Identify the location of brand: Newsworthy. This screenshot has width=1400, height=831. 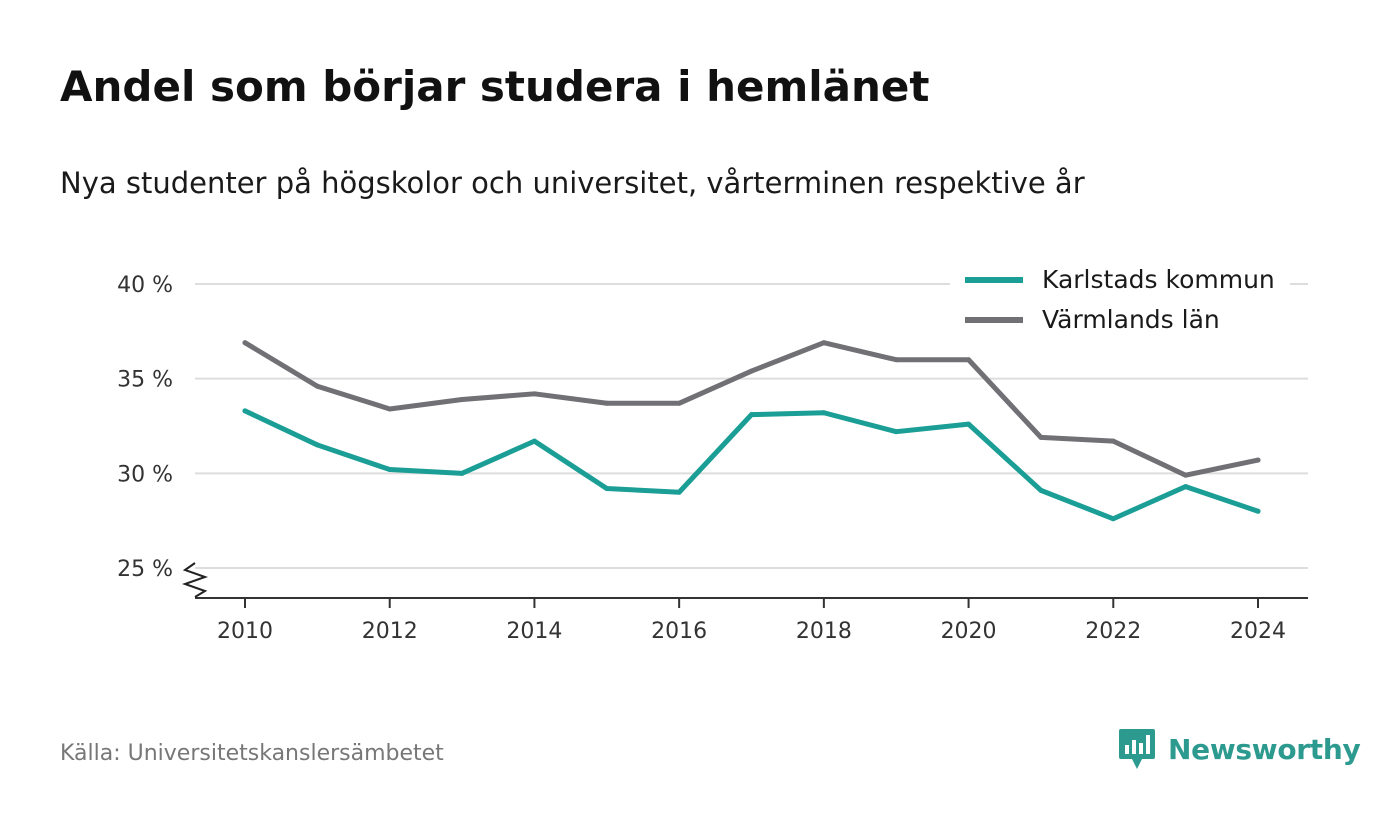
(1239, 749).